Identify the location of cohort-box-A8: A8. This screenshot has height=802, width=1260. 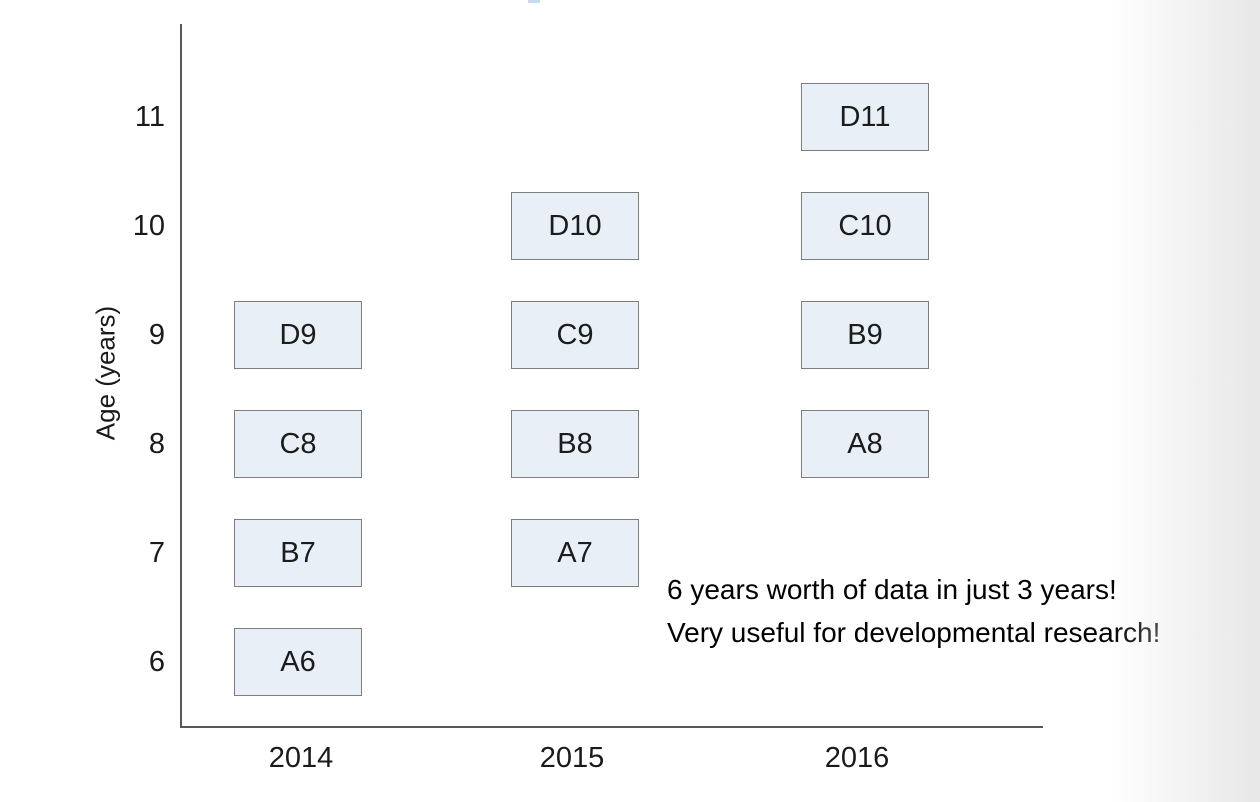
(865, 444).